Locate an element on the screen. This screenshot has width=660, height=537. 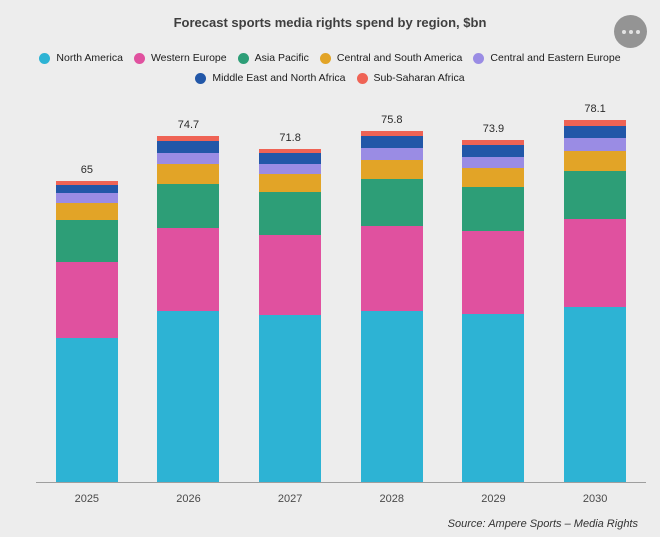
legend-item-central-and-eastern-europe: Central and Eastern Europe is located at coordinates (547, 58).